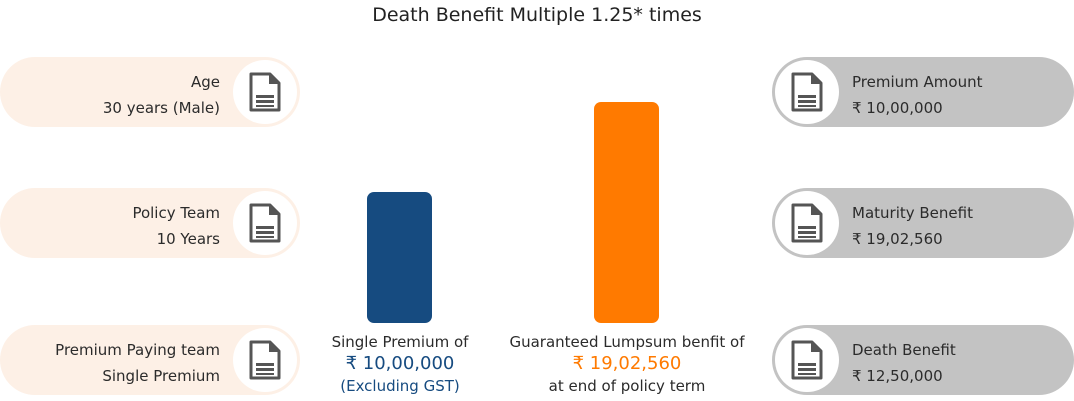  What do you see at coordinates (923, 223) in the screenshot?
I see `maturity-benefit-card: Maturity Benefit ₹ 19,02,560` at bounding box center [923, 223].